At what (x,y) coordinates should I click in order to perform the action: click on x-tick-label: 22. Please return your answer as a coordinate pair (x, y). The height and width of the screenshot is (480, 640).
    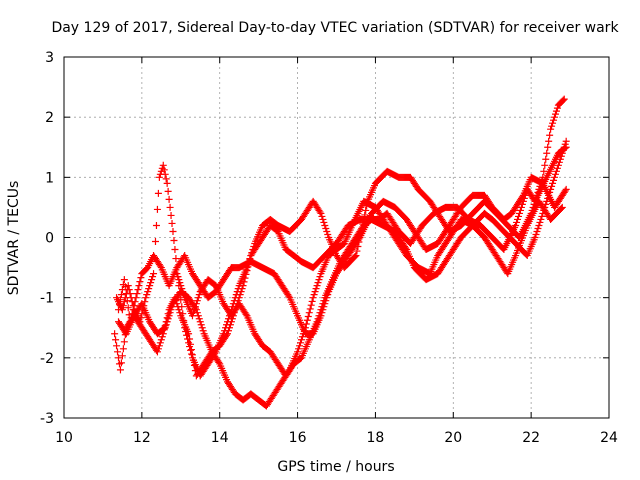
    Looking at the image, I should click on (531, 438).